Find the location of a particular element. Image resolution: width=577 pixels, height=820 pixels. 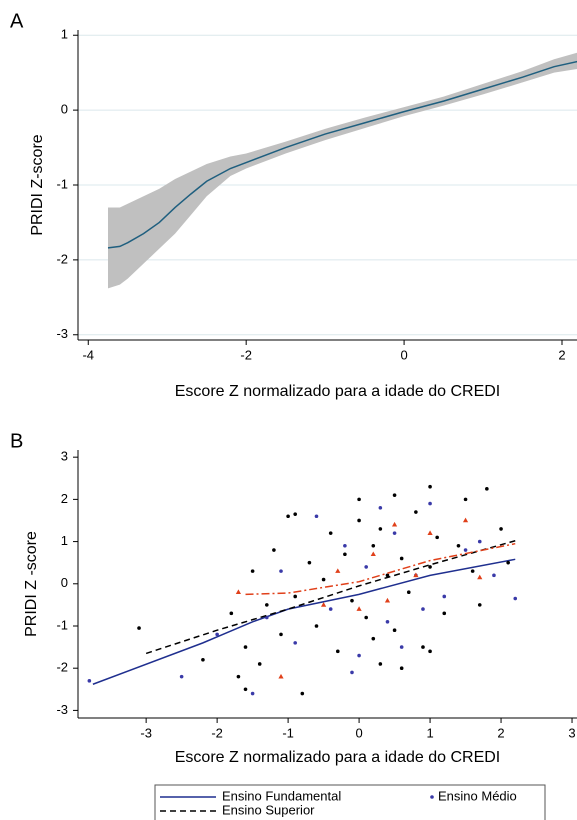

legend-box is located at coordinates (350, 802).